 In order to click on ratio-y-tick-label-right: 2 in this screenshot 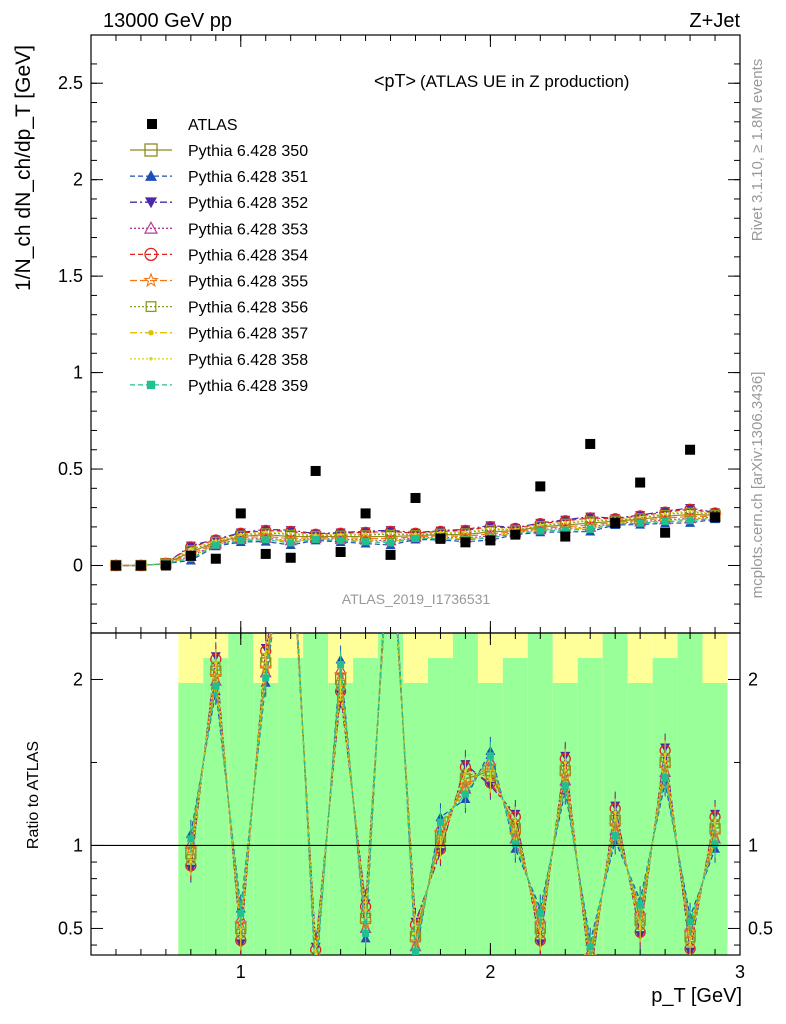, I will do `click(753, 679)`.